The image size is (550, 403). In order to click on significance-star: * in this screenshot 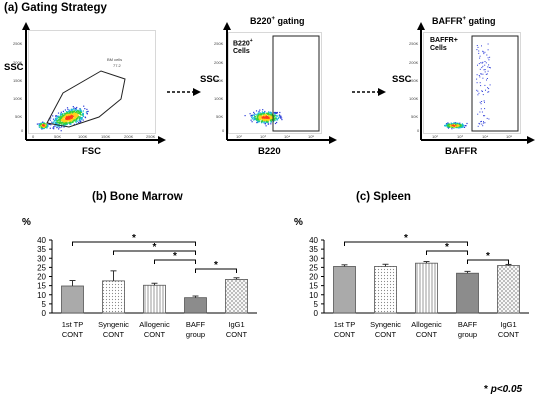, I will do `click(155, 247)`.